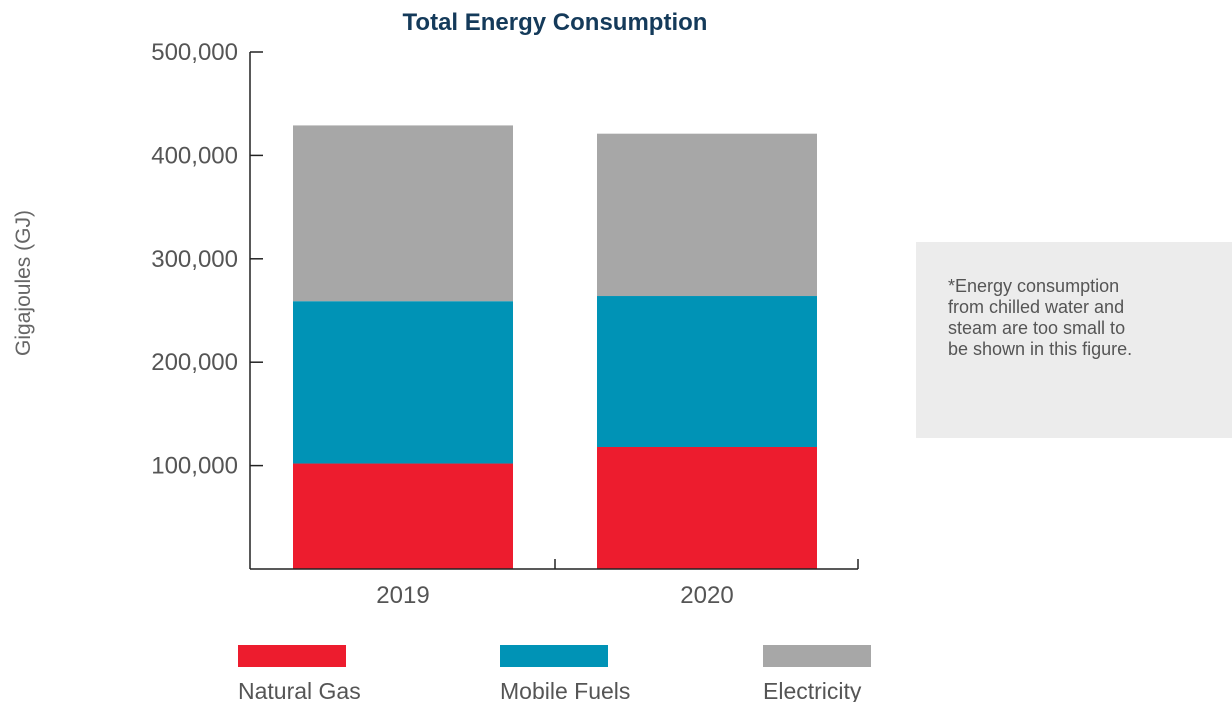 The image size is (1232, 702). What do you see at coordinates (554, 673) in the screenshot?
I see `legend: Natural Gas Mobile Fuels Electricity` at bounding box center [554, 673].